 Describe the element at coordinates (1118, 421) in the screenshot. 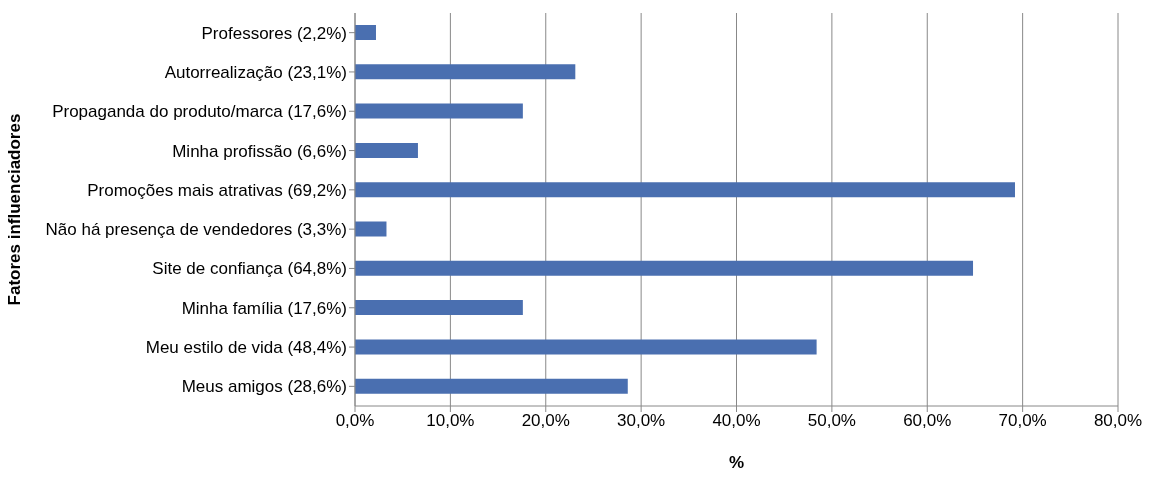

I see `x-tick-label: 80,0%` at that location.